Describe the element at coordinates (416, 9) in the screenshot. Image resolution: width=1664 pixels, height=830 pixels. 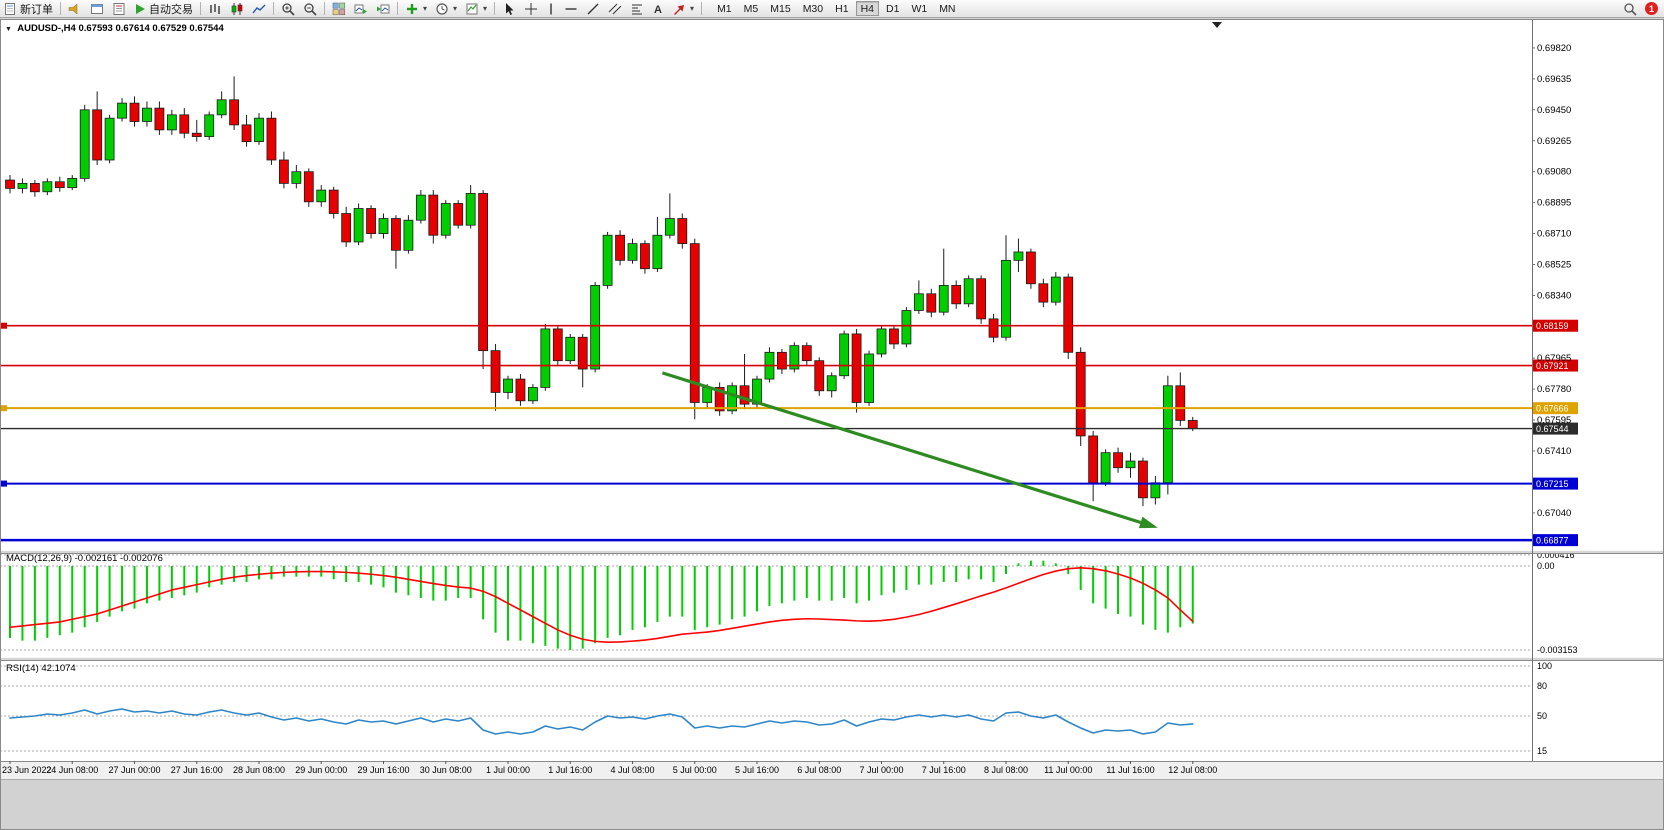
I see `indicators-button: ▾` at that location.